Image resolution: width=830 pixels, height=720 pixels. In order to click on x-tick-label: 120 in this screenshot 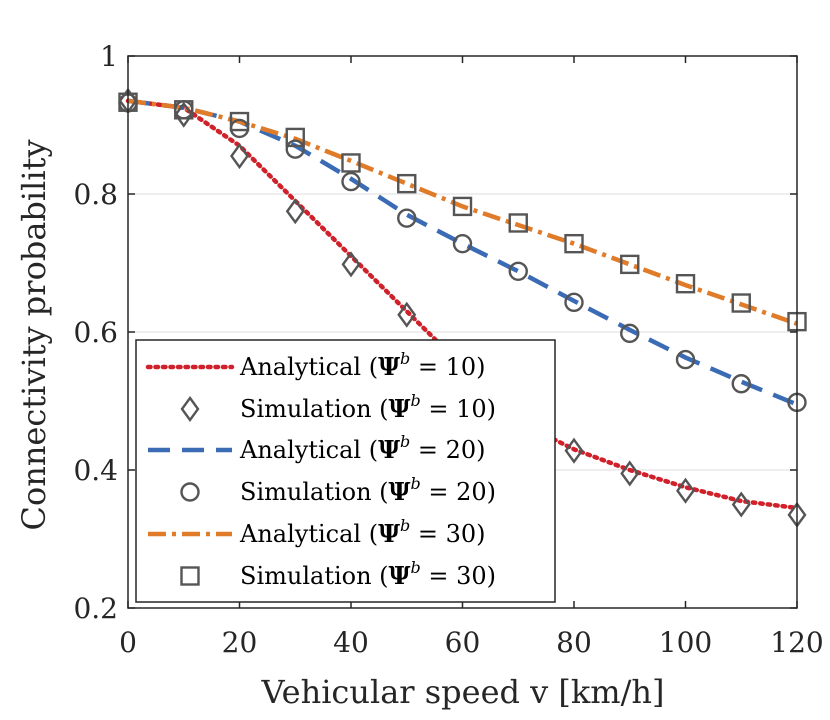, I will do `click(796, 642)`.